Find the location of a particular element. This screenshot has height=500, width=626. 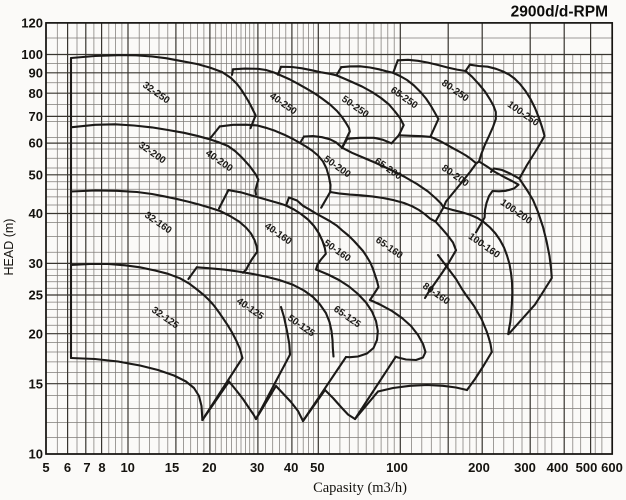

svg-text: HEAD (m) is located at coordinates (9, 247).